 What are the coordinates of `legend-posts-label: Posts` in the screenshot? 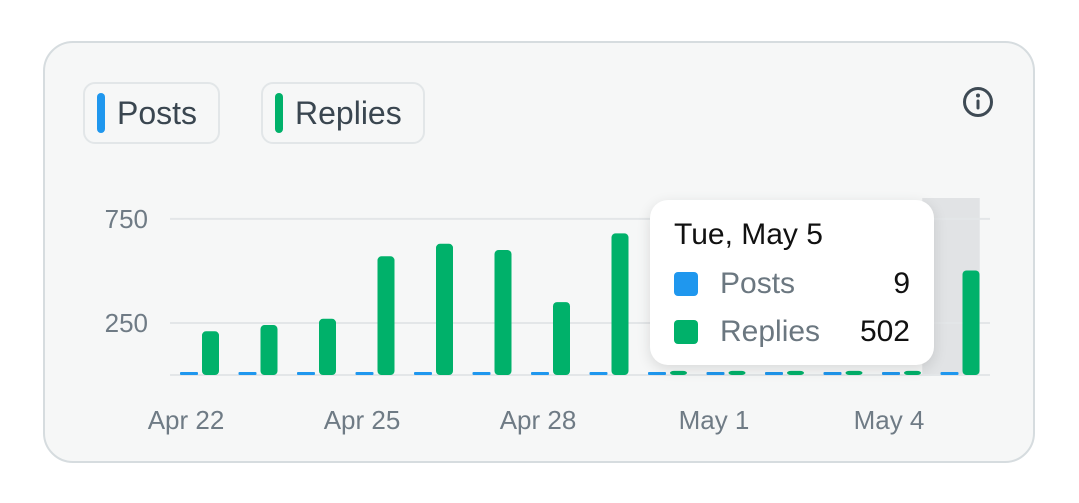 It's located at (157, 112).